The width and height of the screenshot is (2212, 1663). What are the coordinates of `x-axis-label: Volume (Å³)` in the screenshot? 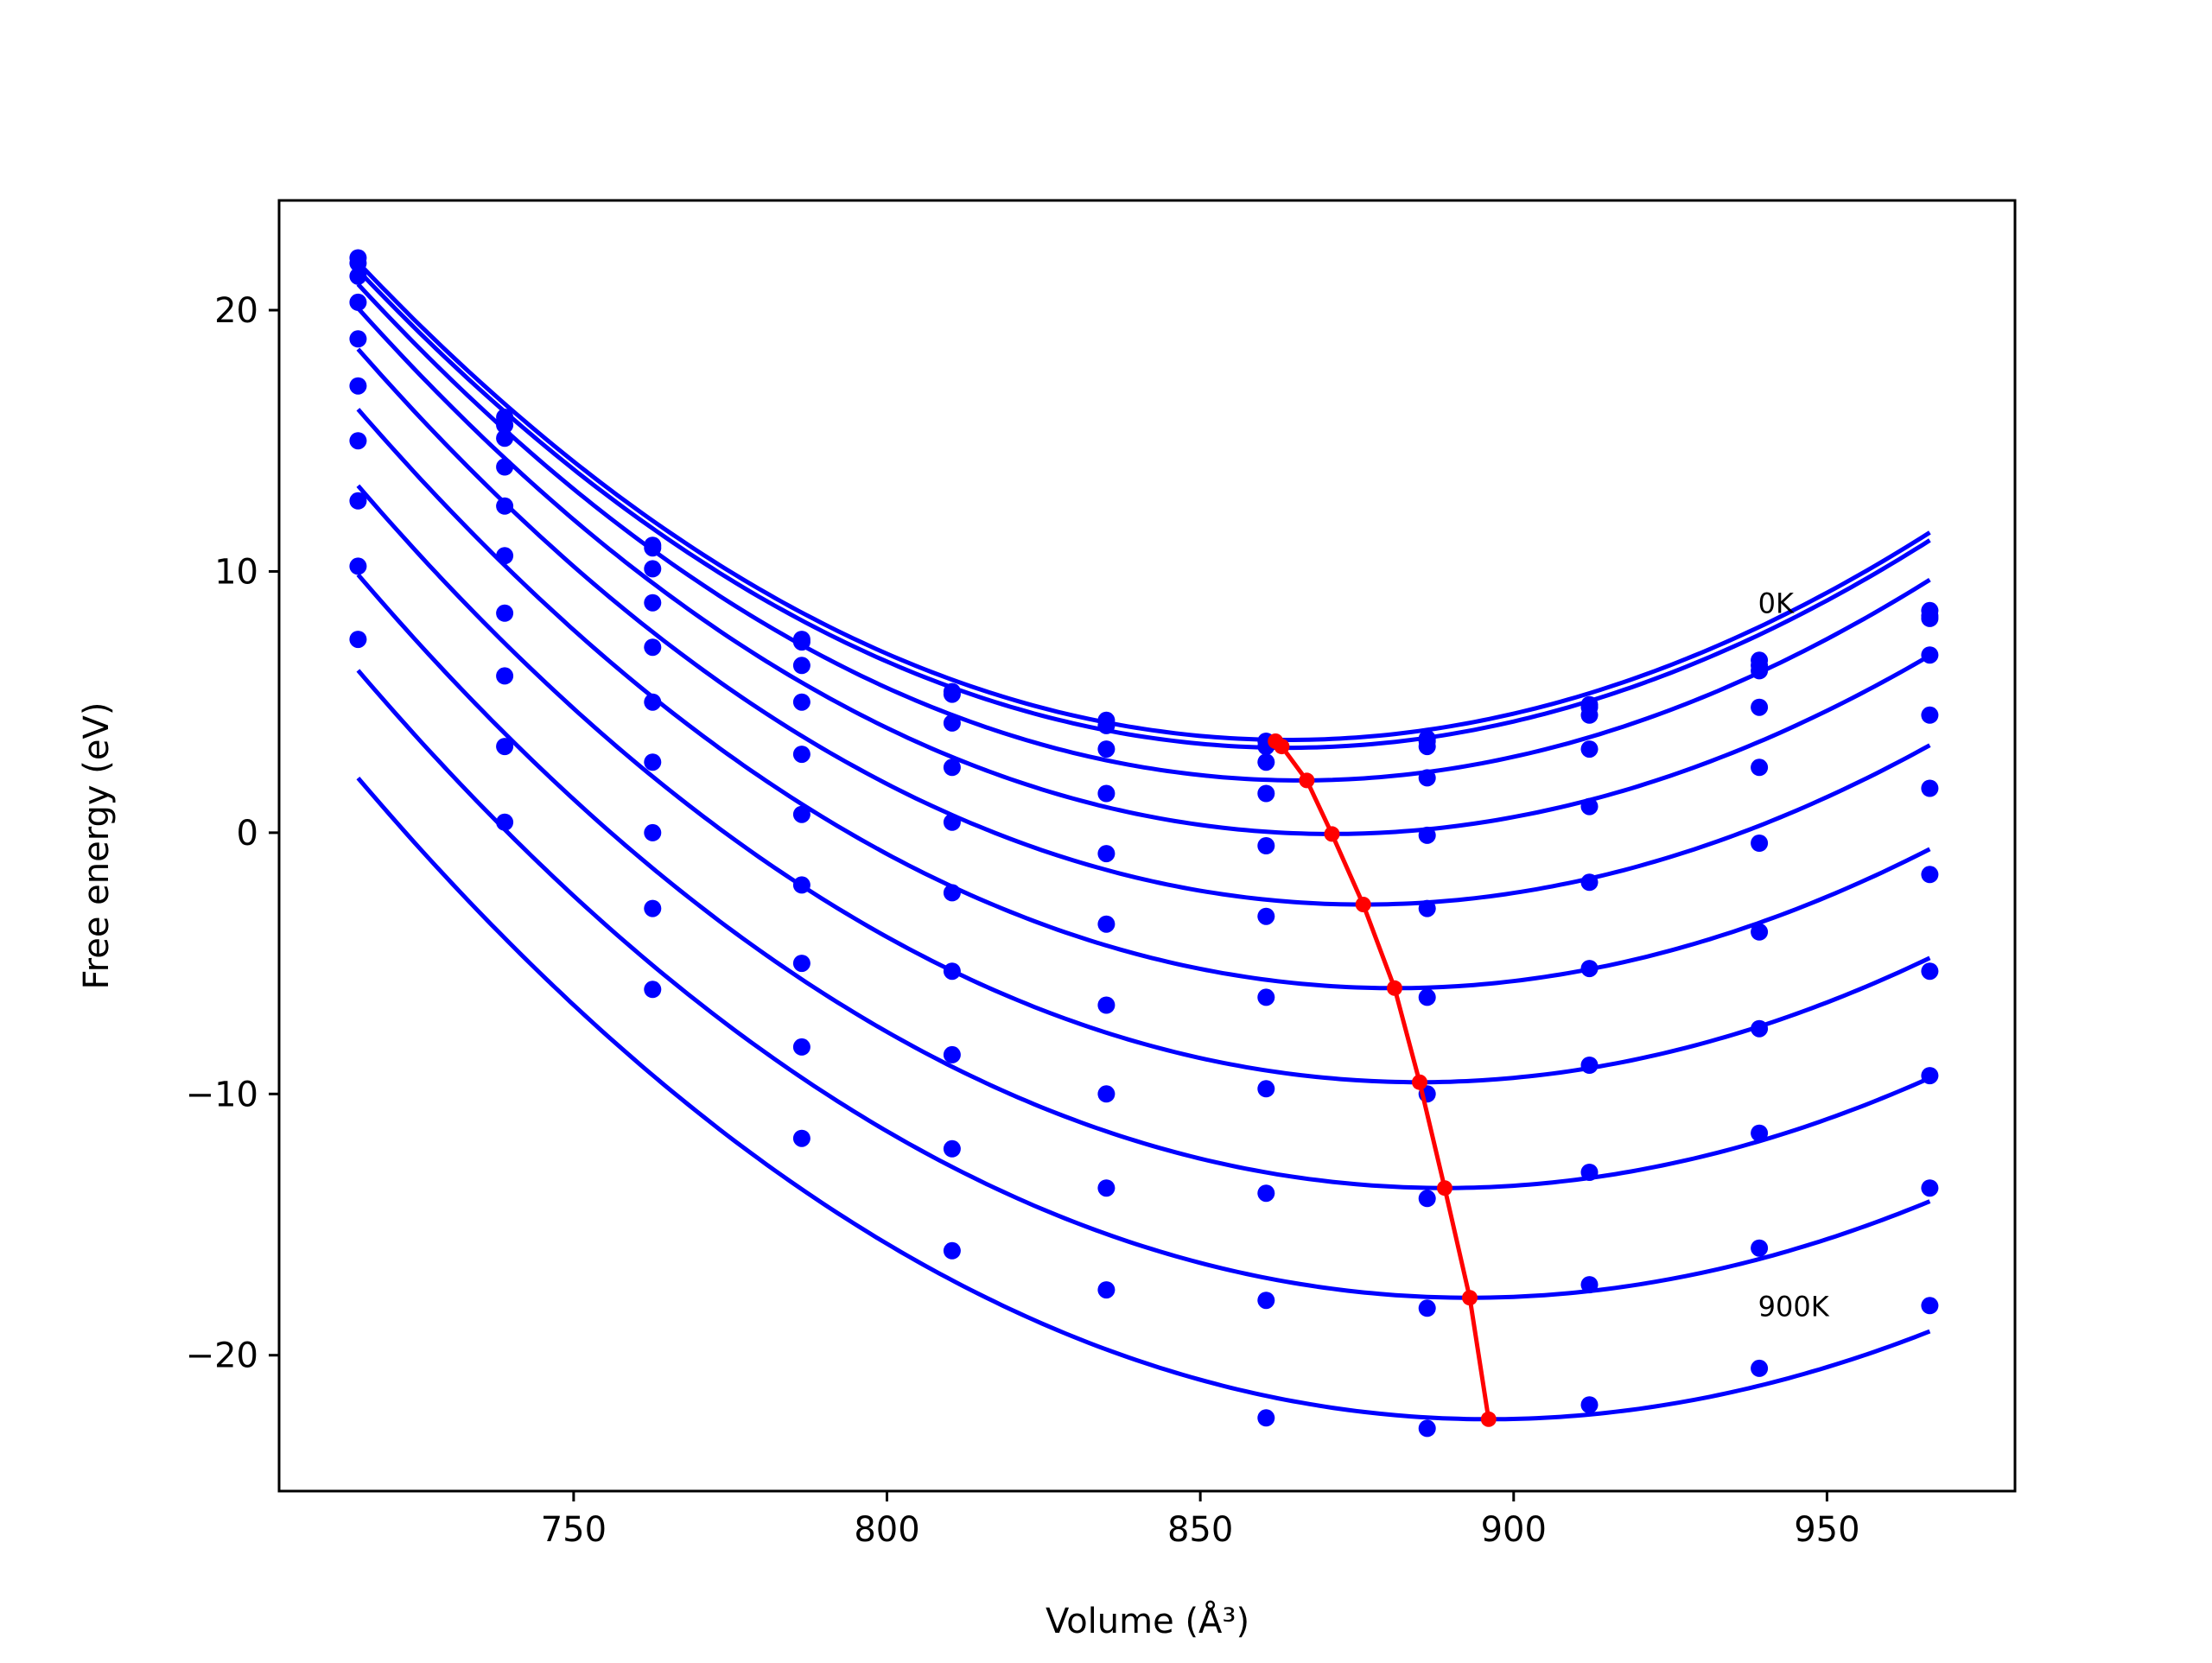 It's located at (1147, 1621).